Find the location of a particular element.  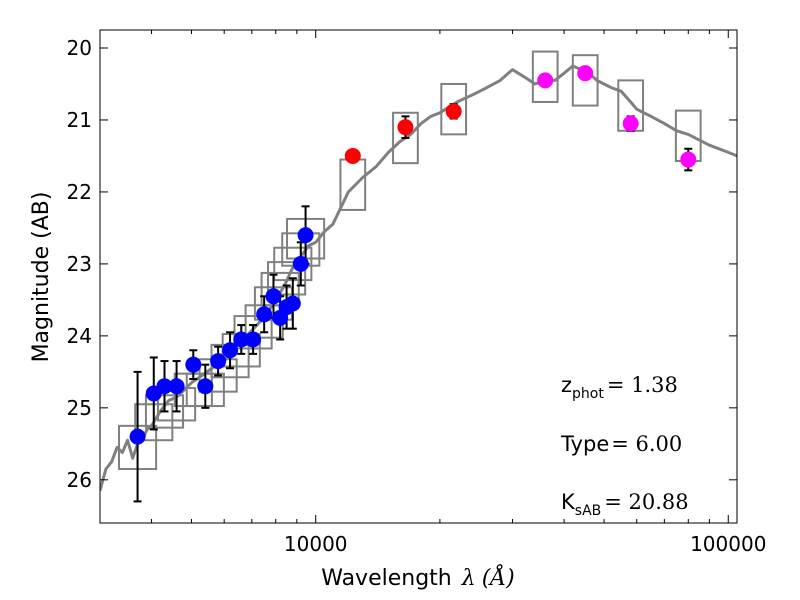

annotation-ksab-sub: sAB is located at coordinates (588, 511).